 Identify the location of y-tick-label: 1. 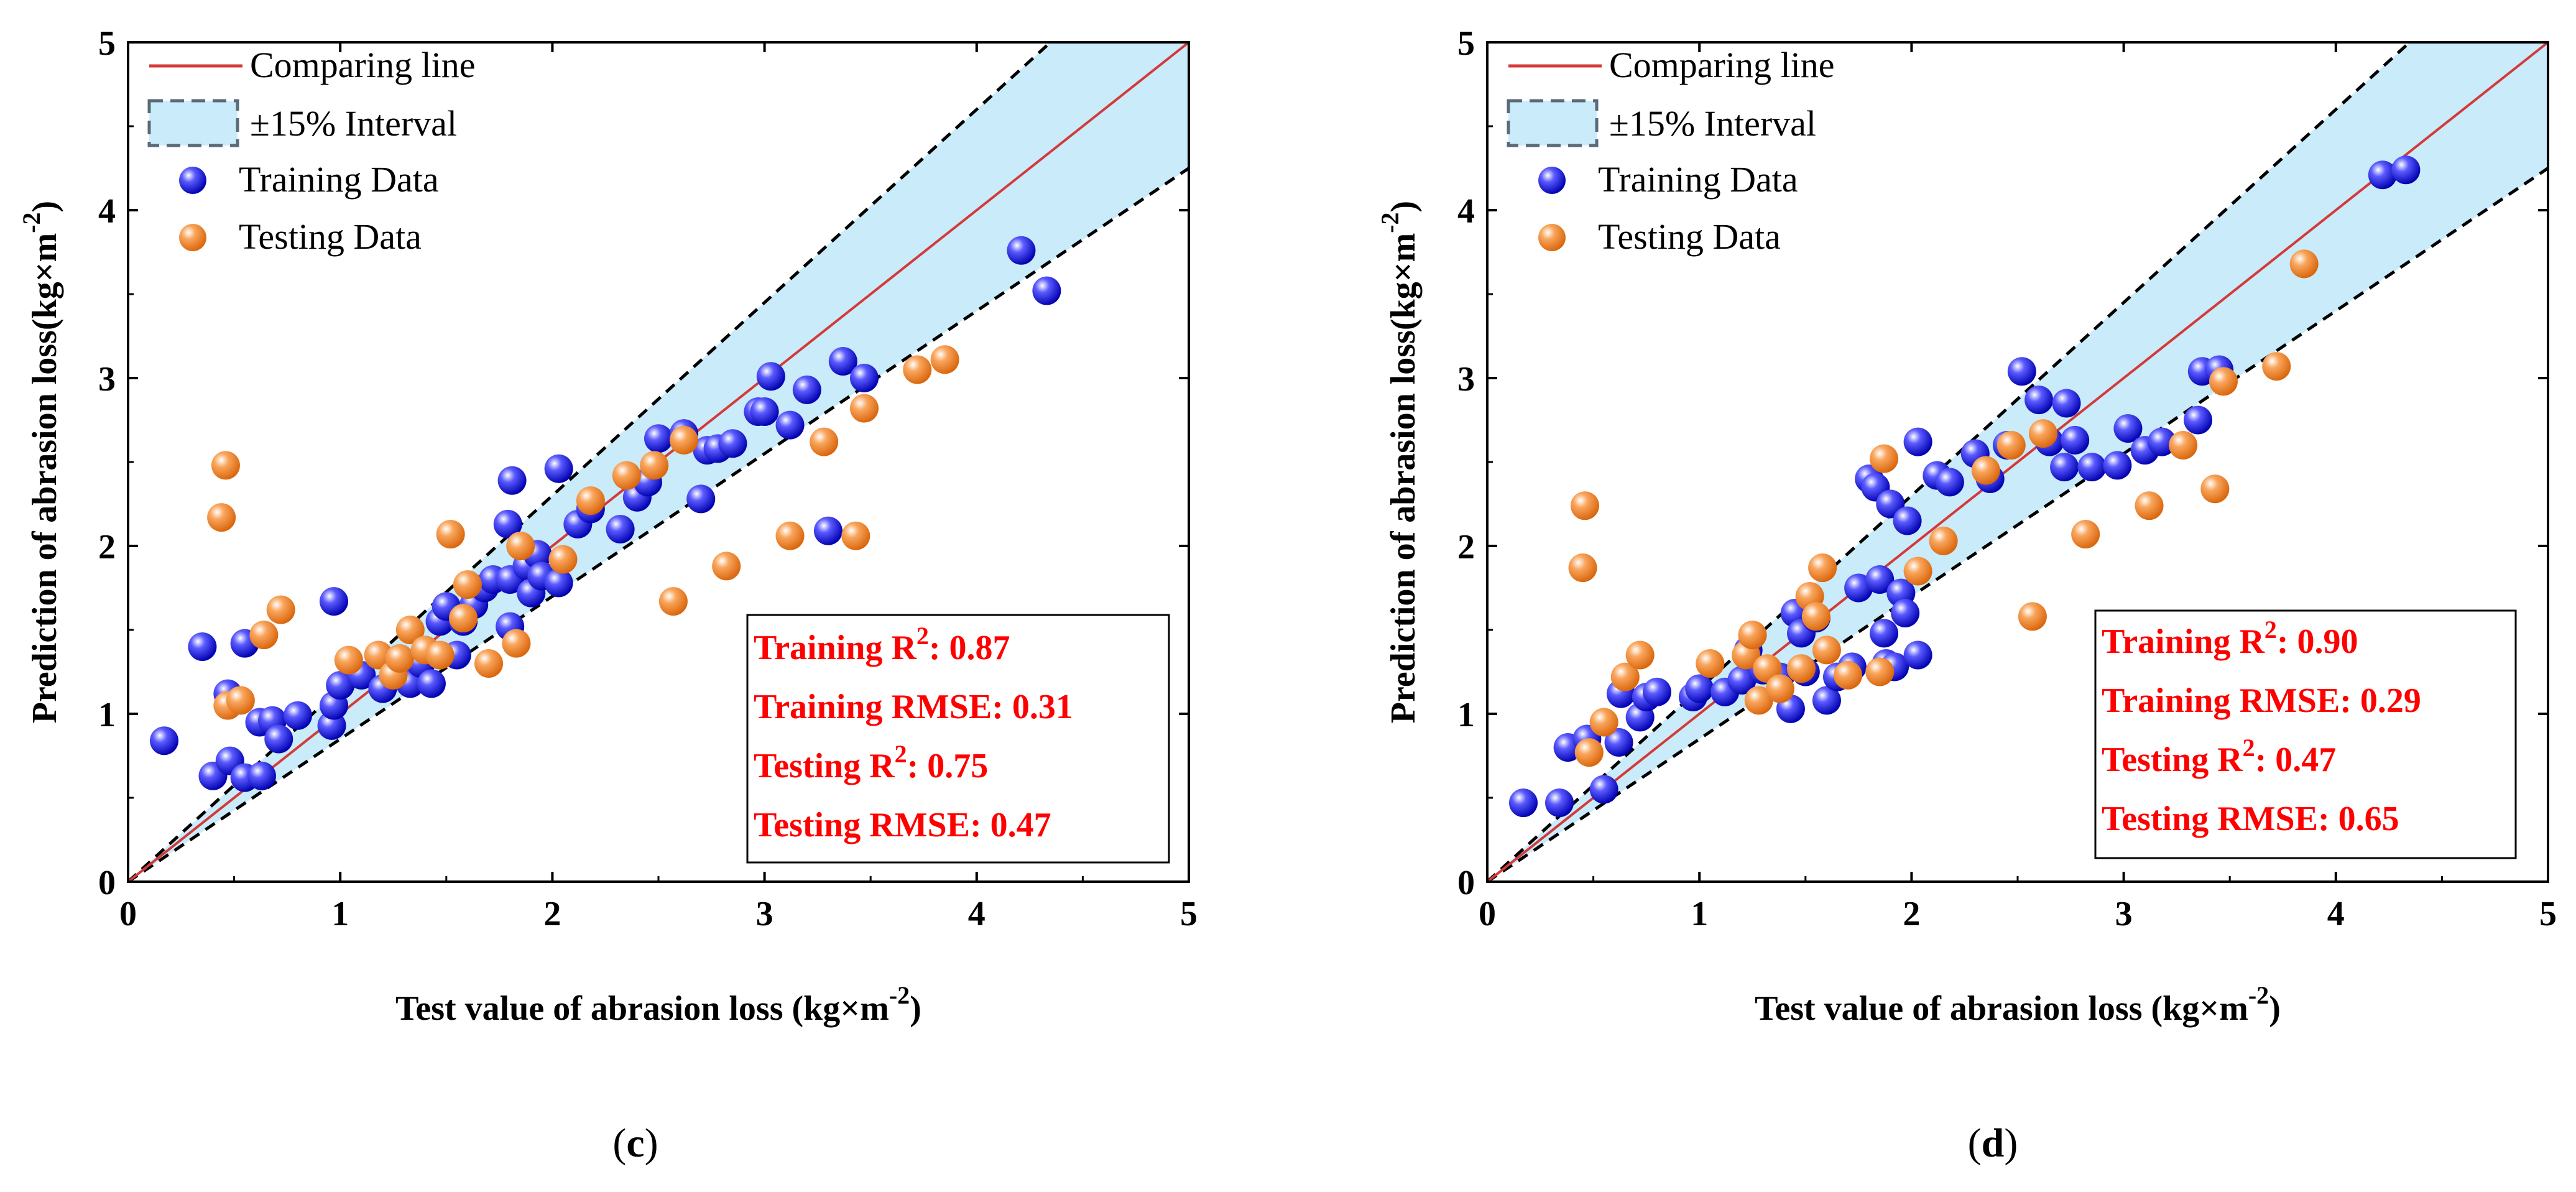
(1466, 715).